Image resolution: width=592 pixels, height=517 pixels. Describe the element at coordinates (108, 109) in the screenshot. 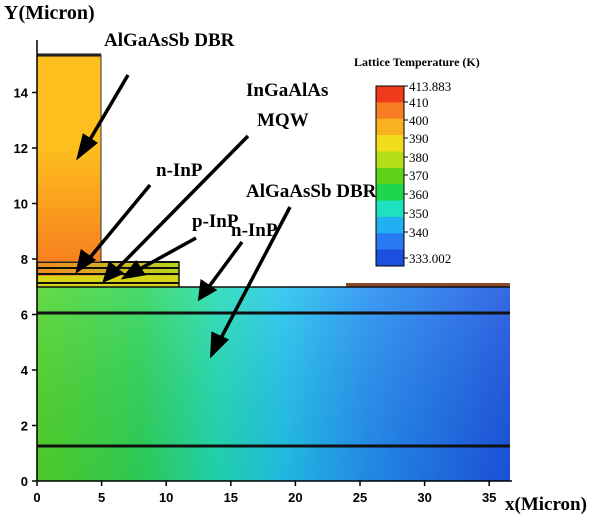

I see `arrow-top-dbr` at that location.